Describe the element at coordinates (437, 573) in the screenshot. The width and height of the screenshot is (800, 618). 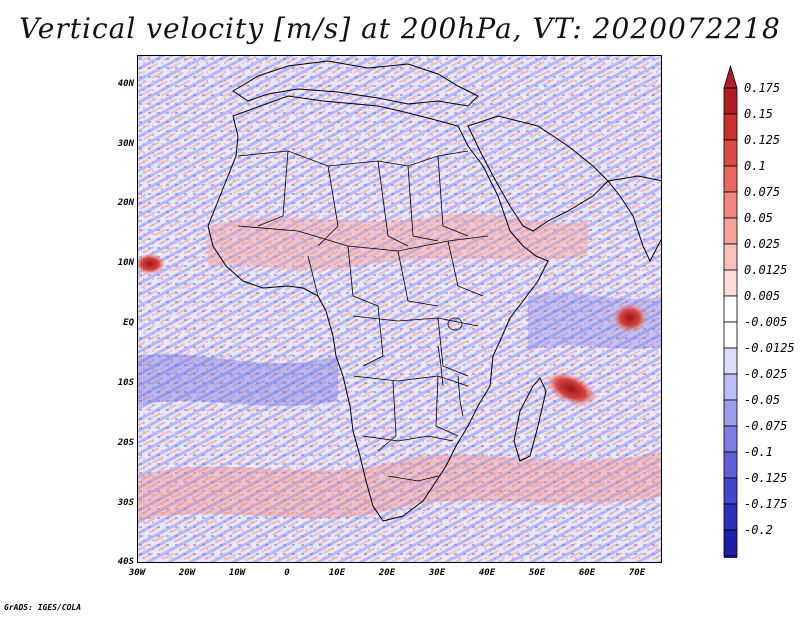
I see `lon-label-30e: 30E` at that location.